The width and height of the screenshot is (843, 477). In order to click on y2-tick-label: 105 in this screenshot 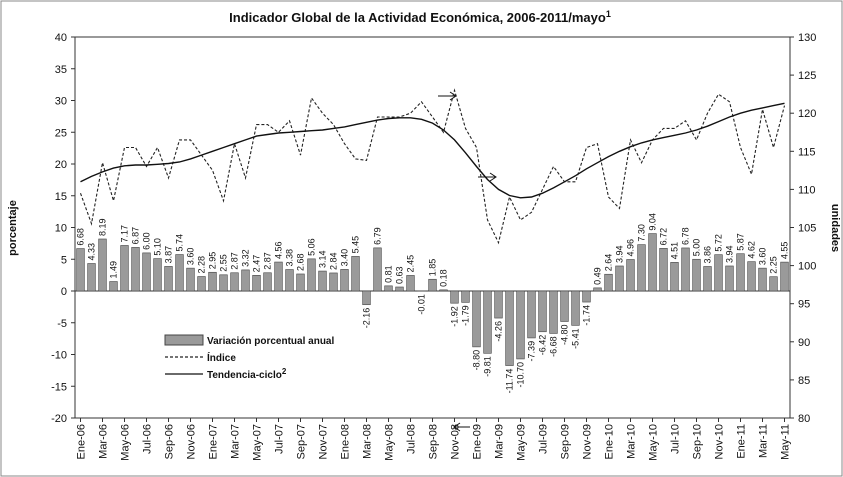, I will do `click(807, 229)`.